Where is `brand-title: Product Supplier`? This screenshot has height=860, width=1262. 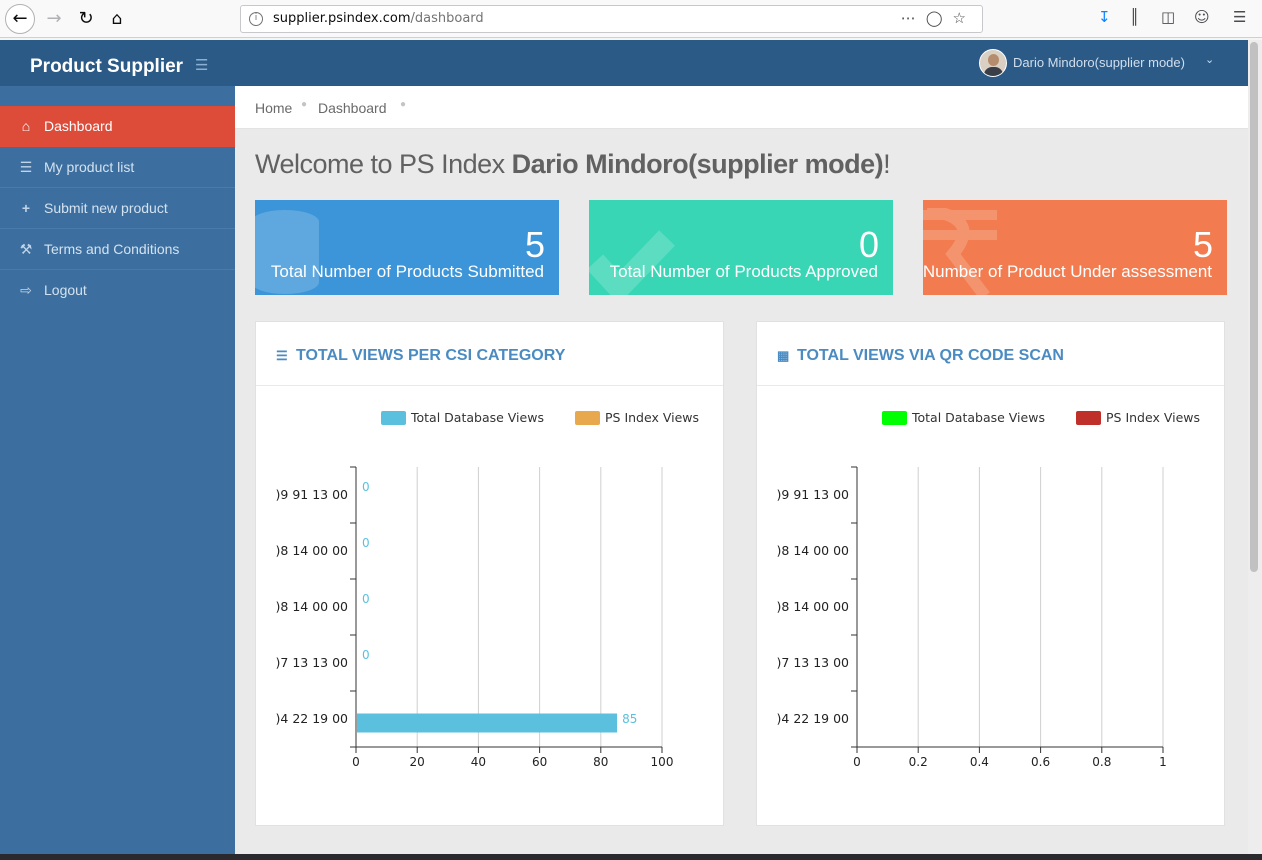 brand-title: Product Supplier is located at coordinates (117, 63).